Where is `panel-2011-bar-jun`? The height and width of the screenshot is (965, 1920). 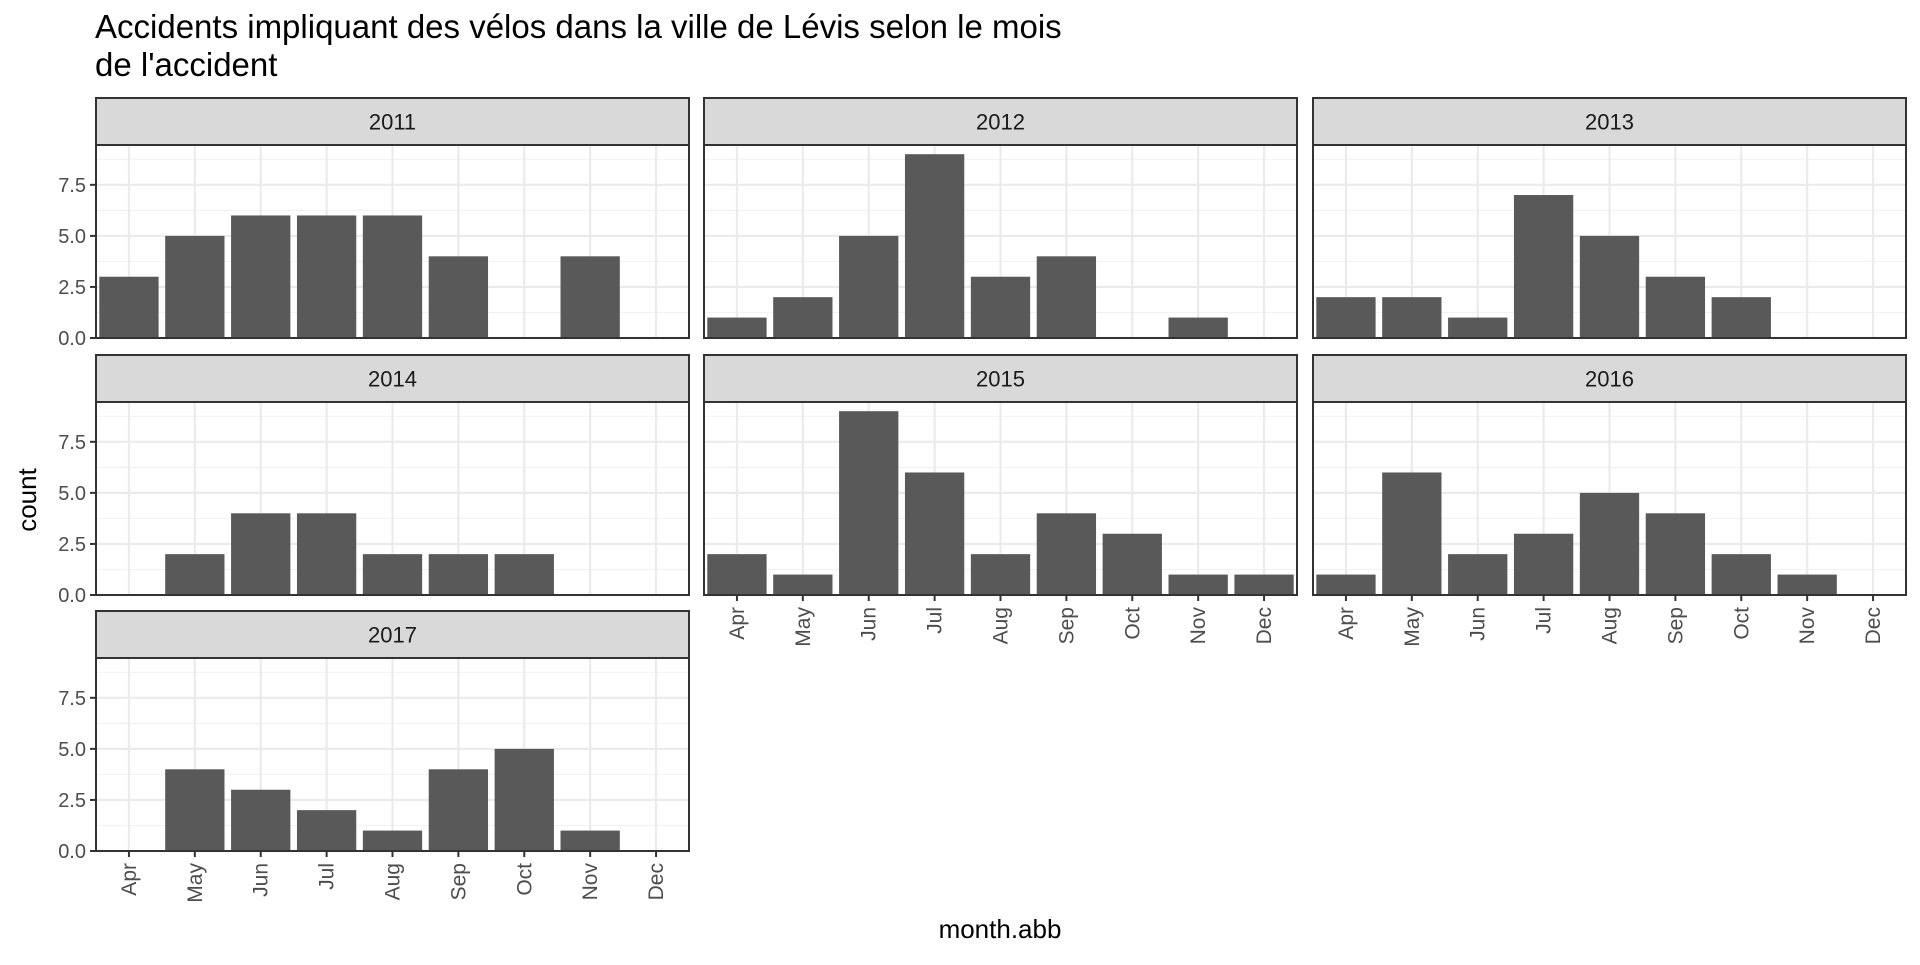
panel-2011-bar-jun is located at coordinates (261, 276).